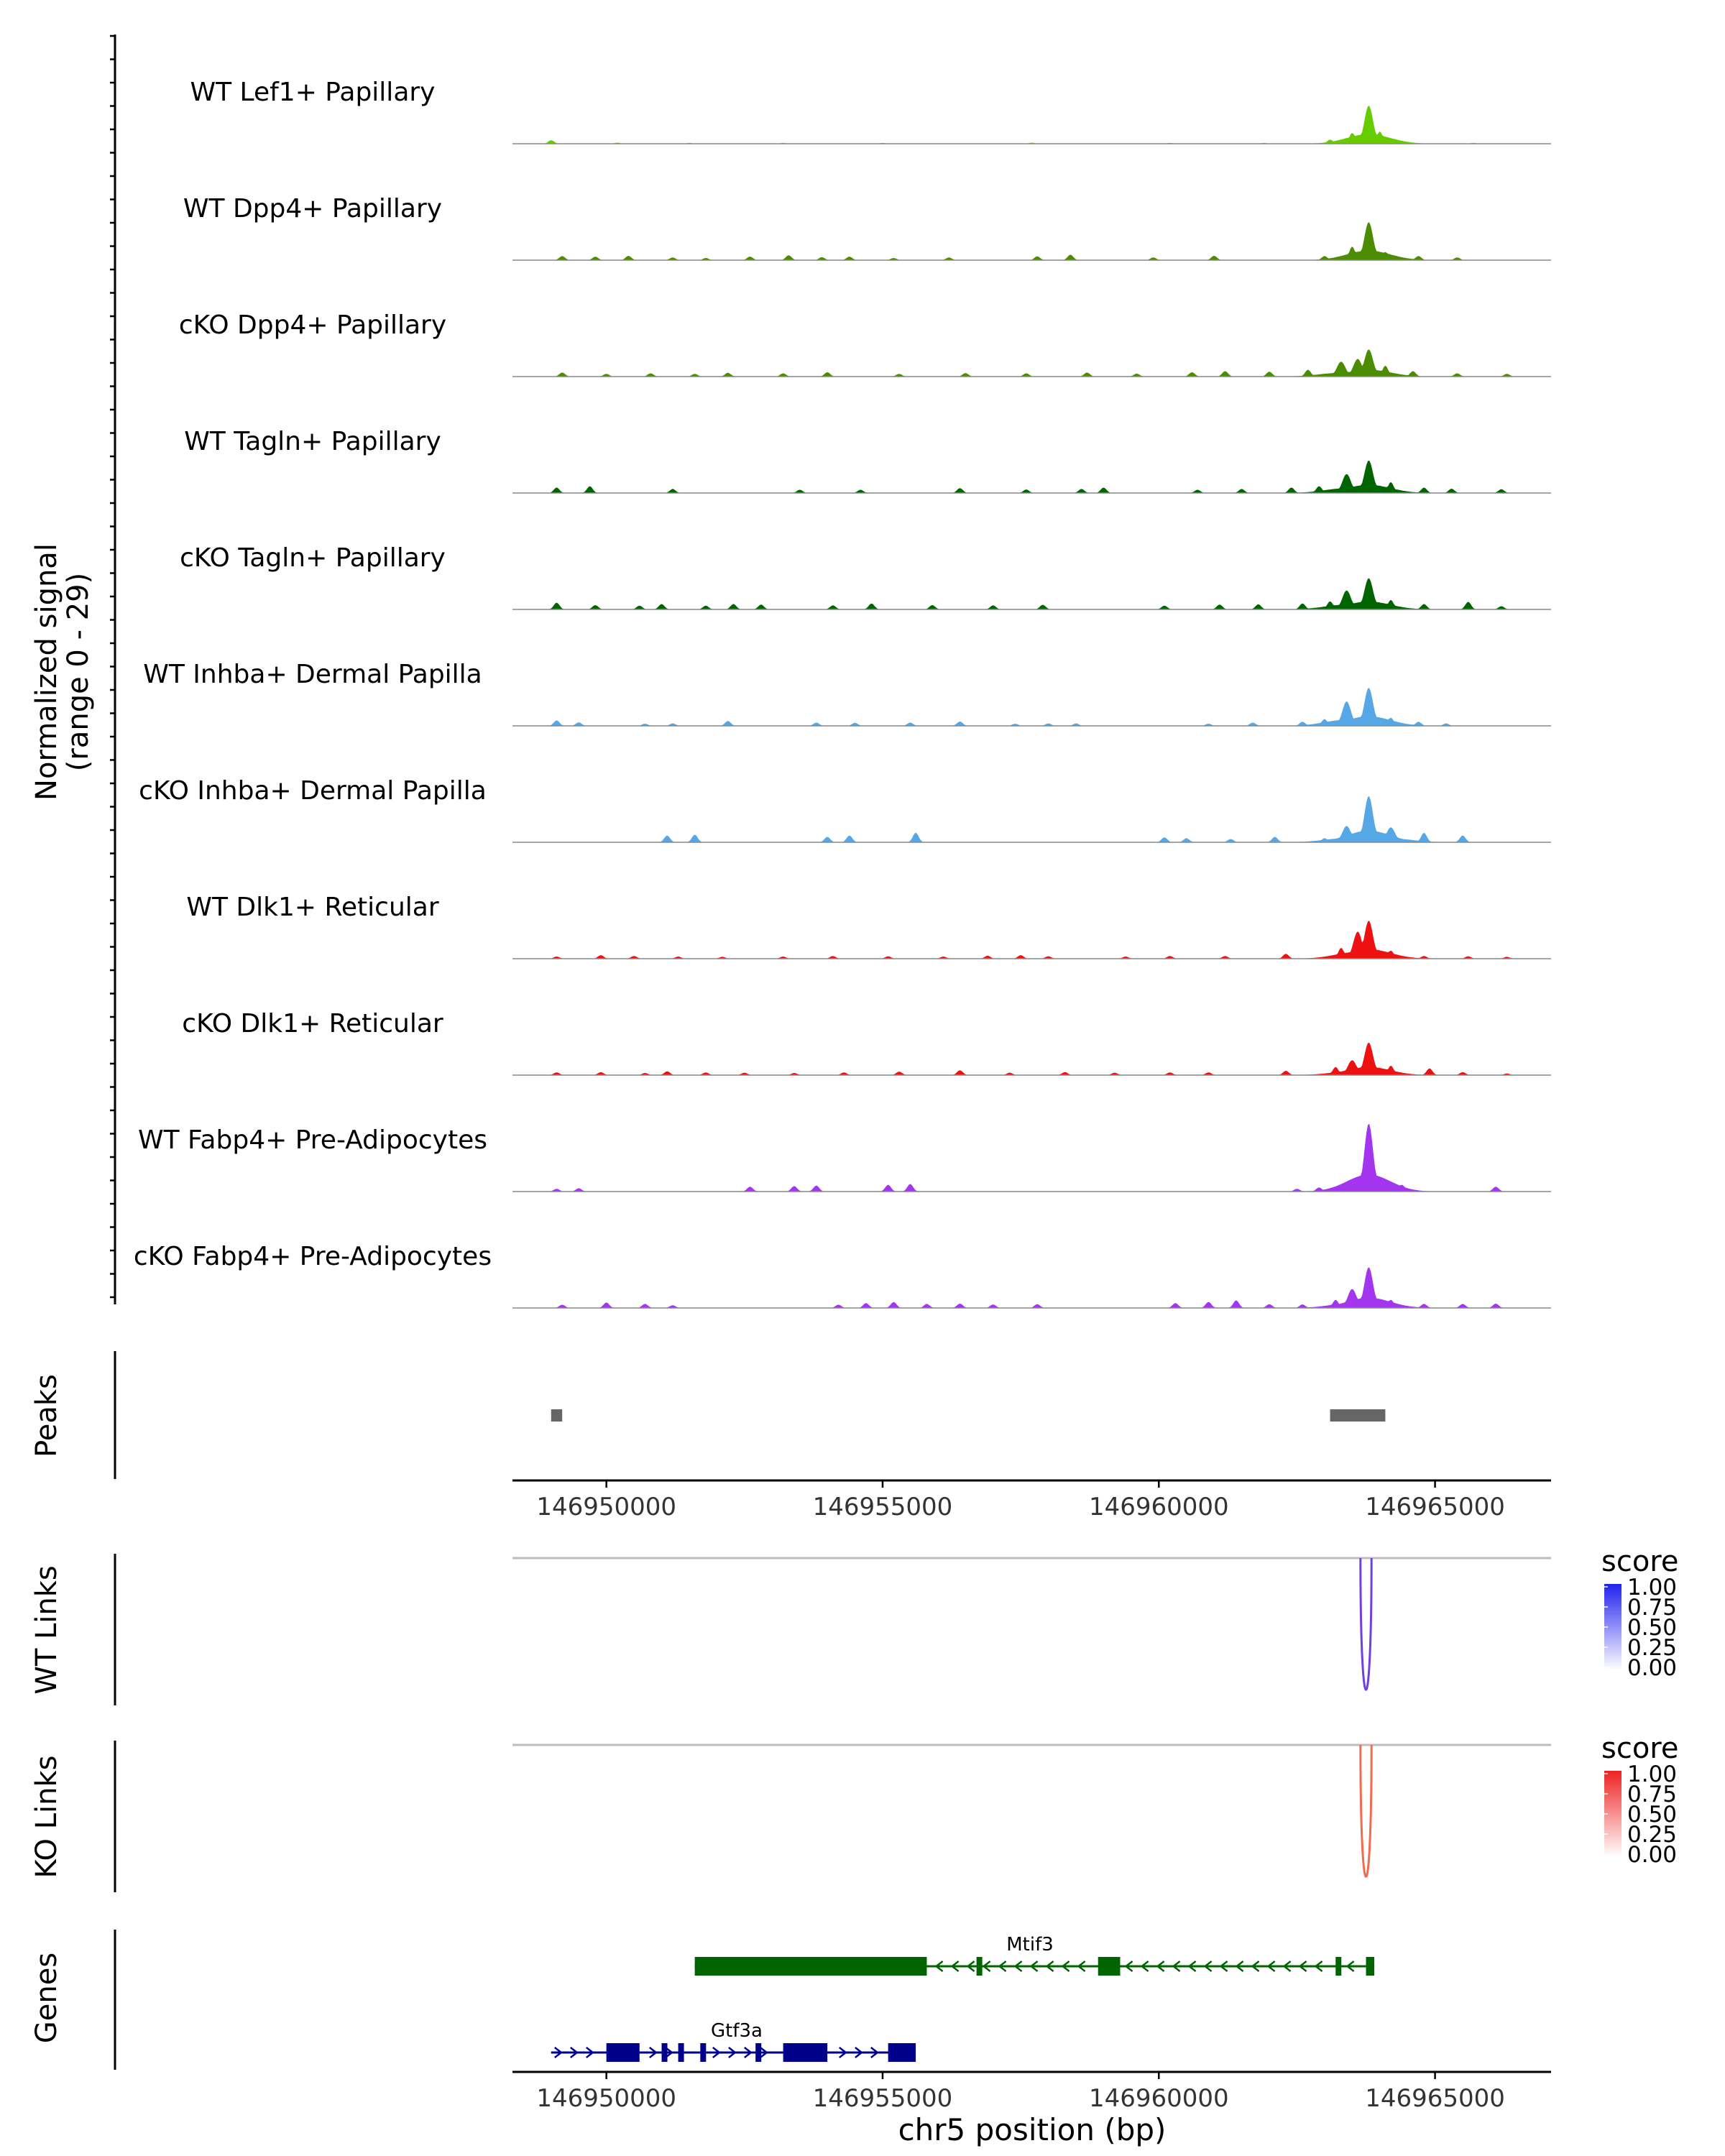 This screenshot has height=2156, width=1725. What do you see at coordinates (313, 93) in the screenshot?
I see `track-label: WT Lef1+ Papillary` at bounding box center [313, 93].